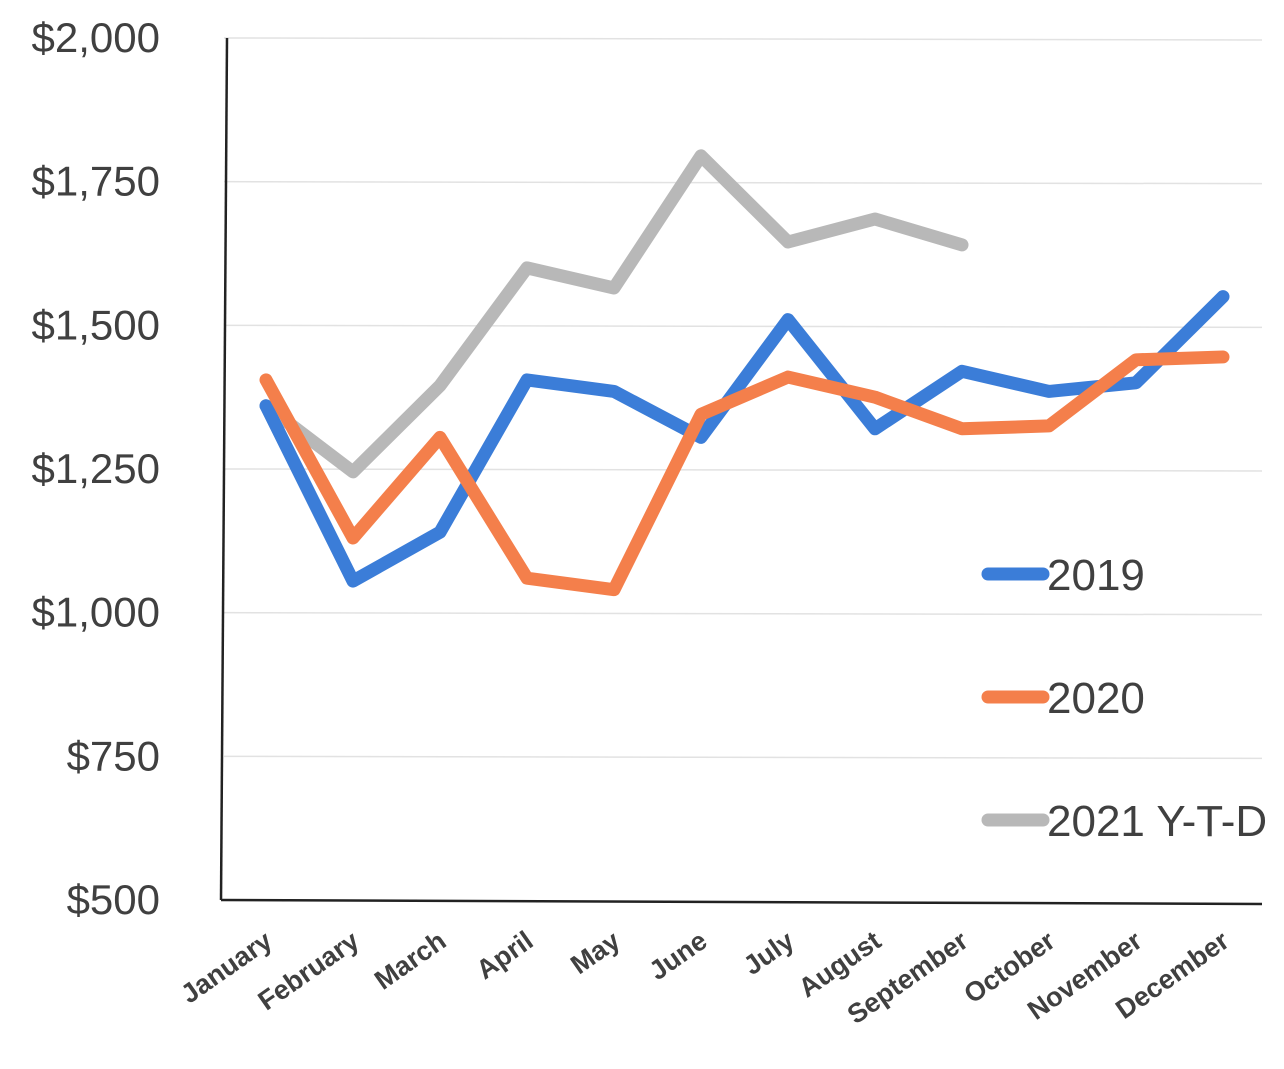 The width and height of the screenshot is (1284, 1069). I want to click on legend-label: 2019, so click(1096, 575).